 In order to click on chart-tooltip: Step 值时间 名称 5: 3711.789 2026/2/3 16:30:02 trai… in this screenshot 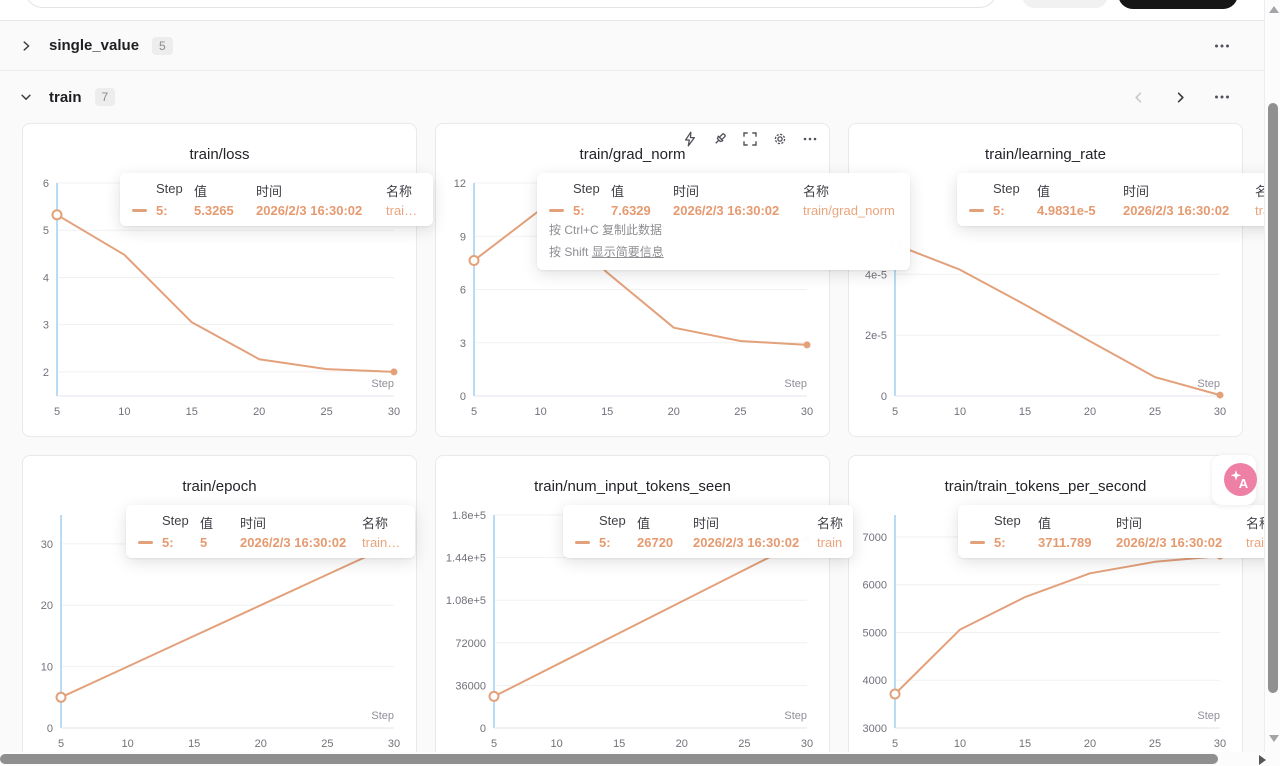, I will do `click(1119, 531)`.